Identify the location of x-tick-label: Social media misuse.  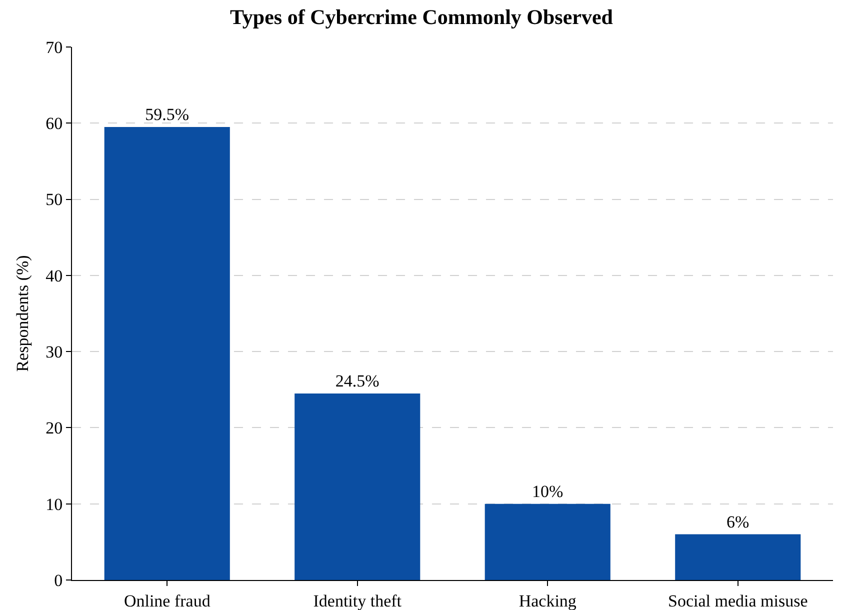
(738, 600).